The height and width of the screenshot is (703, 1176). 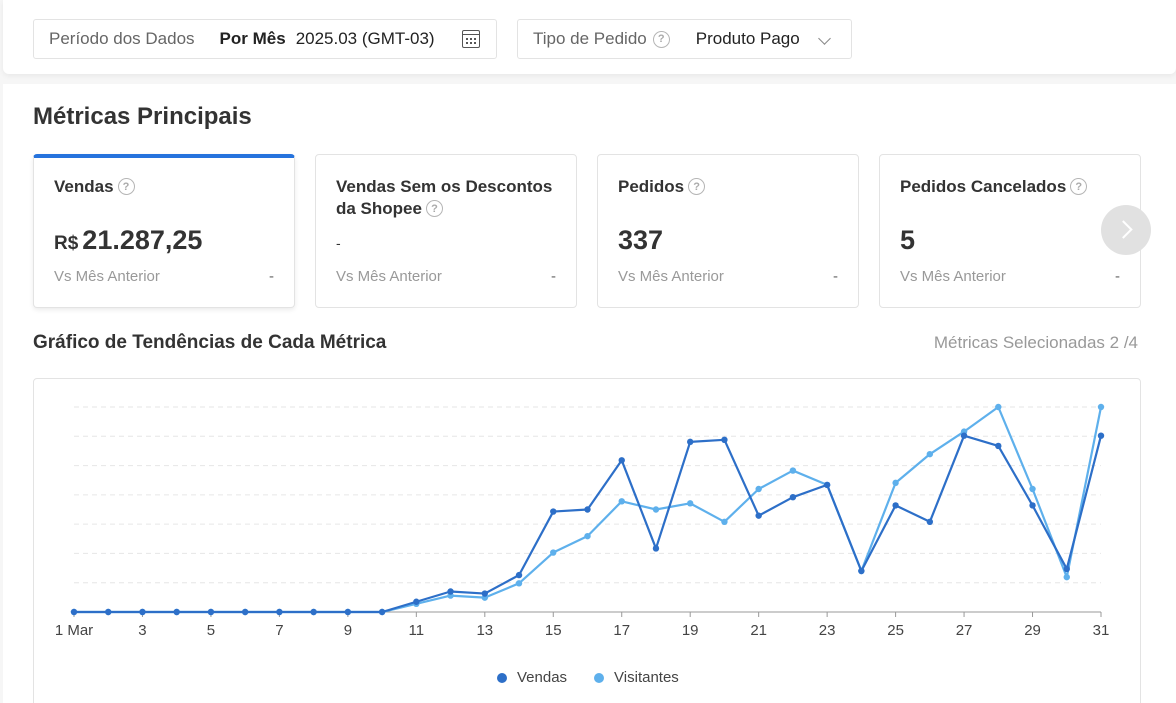 What do you see at coordinates (210, 342) in the screenshot?
I see `trend-title: Gráfico de Tendências de Cada Métrica` at bounding box center [210, 342].